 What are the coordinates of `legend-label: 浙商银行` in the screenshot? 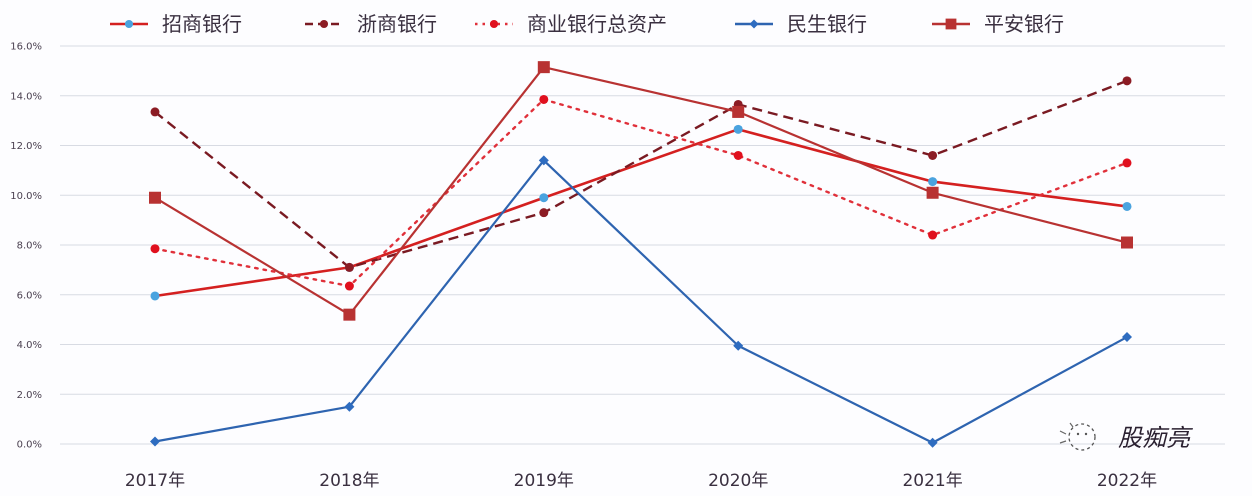 It's located at (397, 24).